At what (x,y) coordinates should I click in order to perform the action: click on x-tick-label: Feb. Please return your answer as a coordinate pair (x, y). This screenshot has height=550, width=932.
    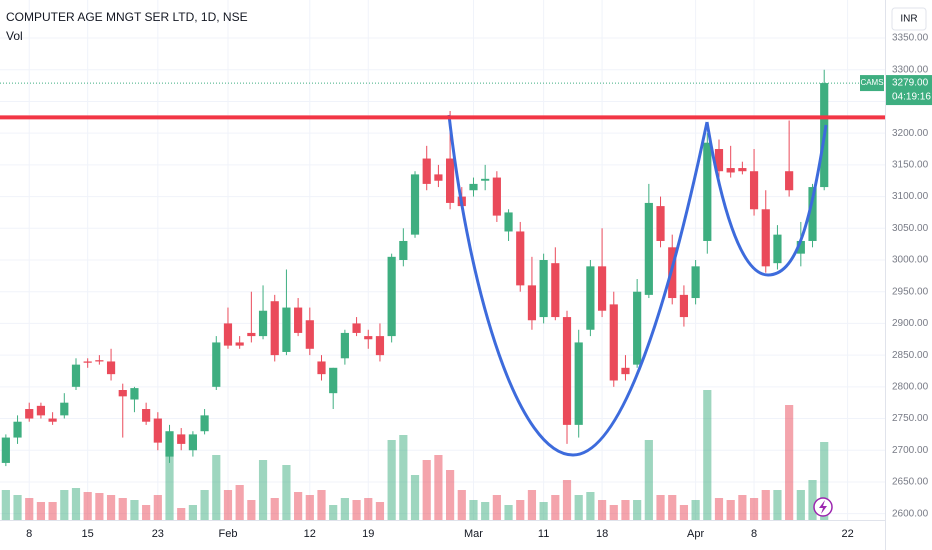
    Looking at the image, I should click on (227, 534).